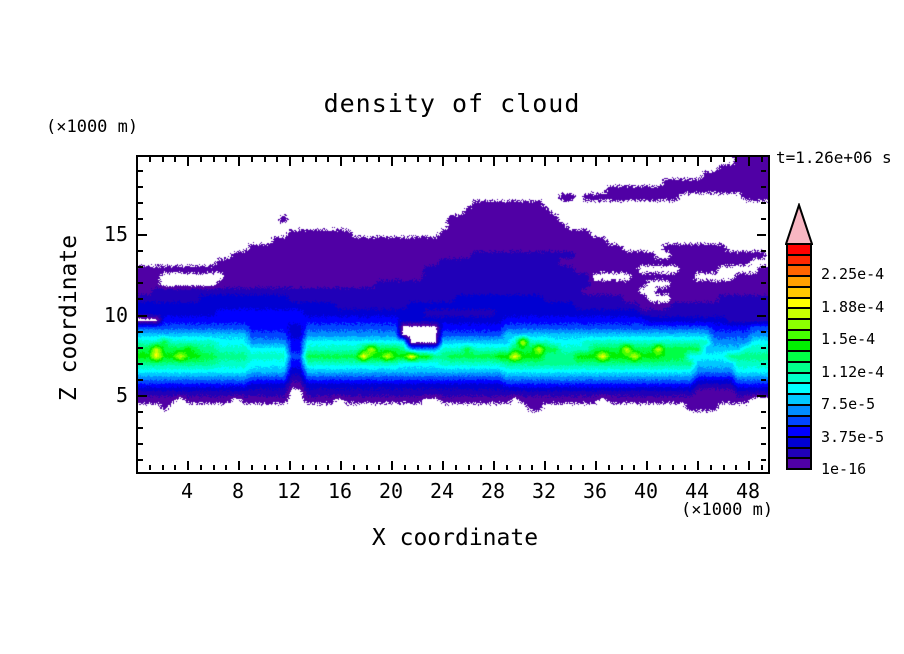 The image size is (904, 654). I want to click on x-tick-label: 24, so click(442, 491).